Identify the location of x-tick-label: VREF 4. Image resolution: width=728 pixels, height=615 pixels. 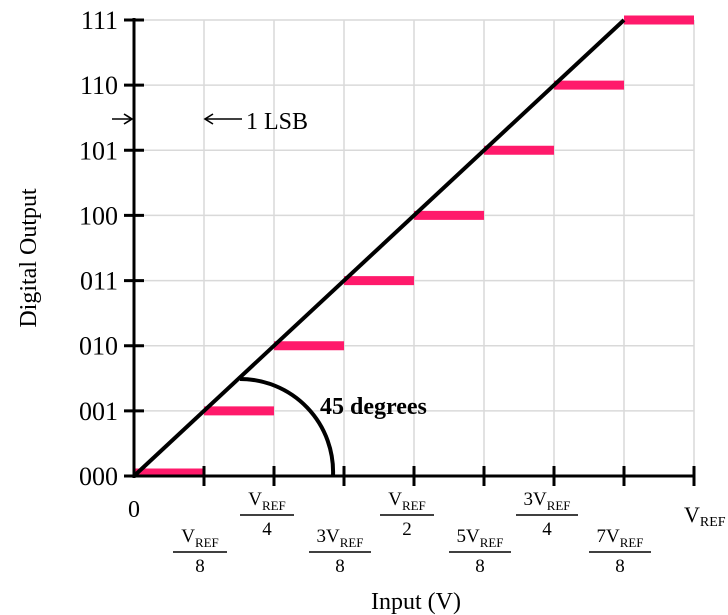
(267, 514).